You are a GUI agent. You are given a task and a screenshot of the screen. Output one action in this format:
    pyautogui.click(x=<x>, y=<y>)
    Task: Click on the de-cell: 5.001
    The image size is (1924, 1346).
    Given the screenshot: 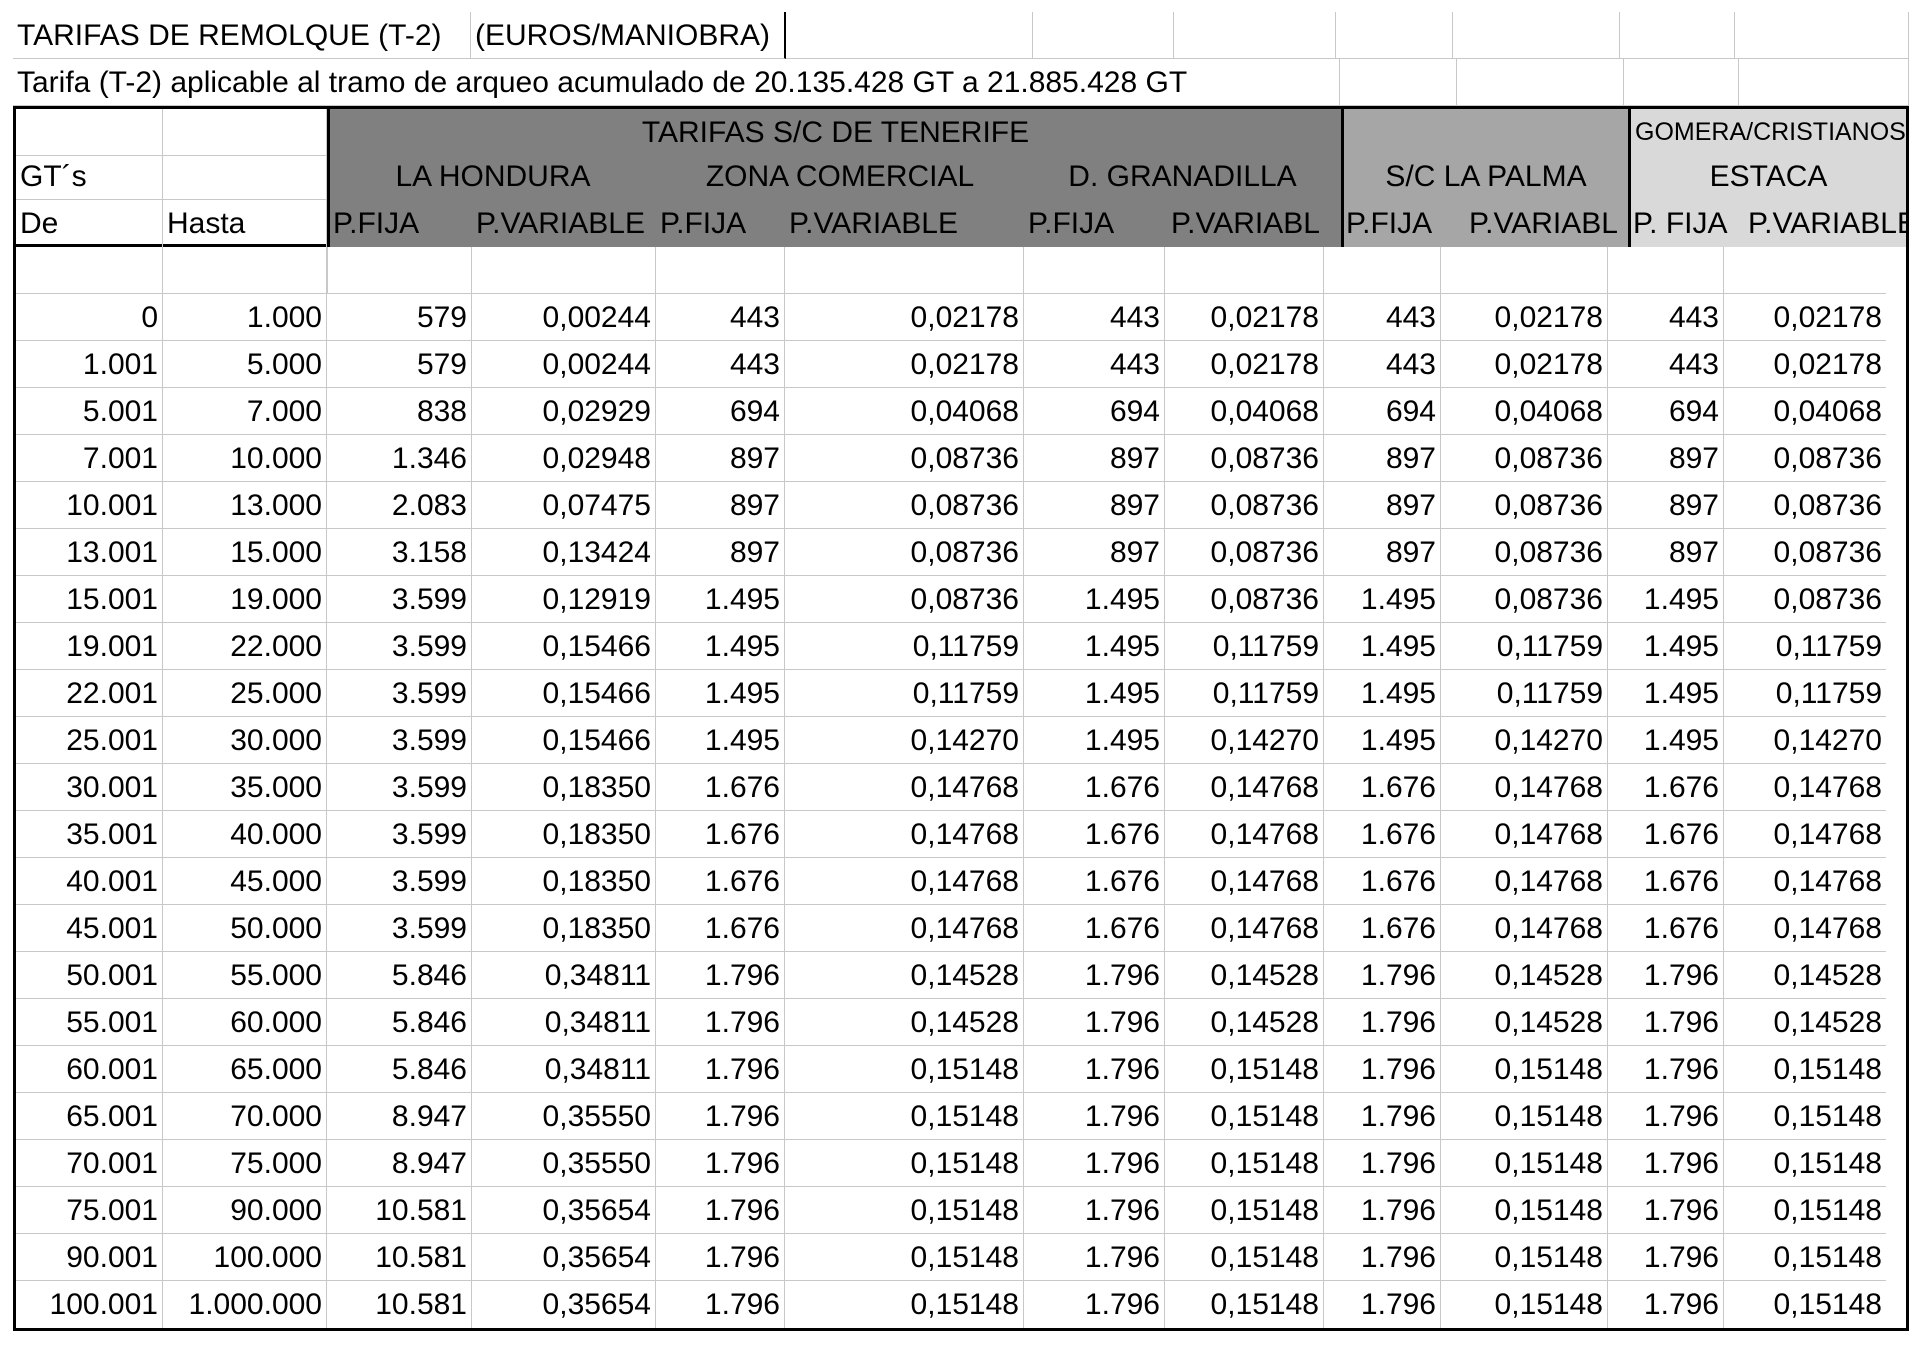 What is the action you would take?
    pyautogui.click(x=89, y=411)
    